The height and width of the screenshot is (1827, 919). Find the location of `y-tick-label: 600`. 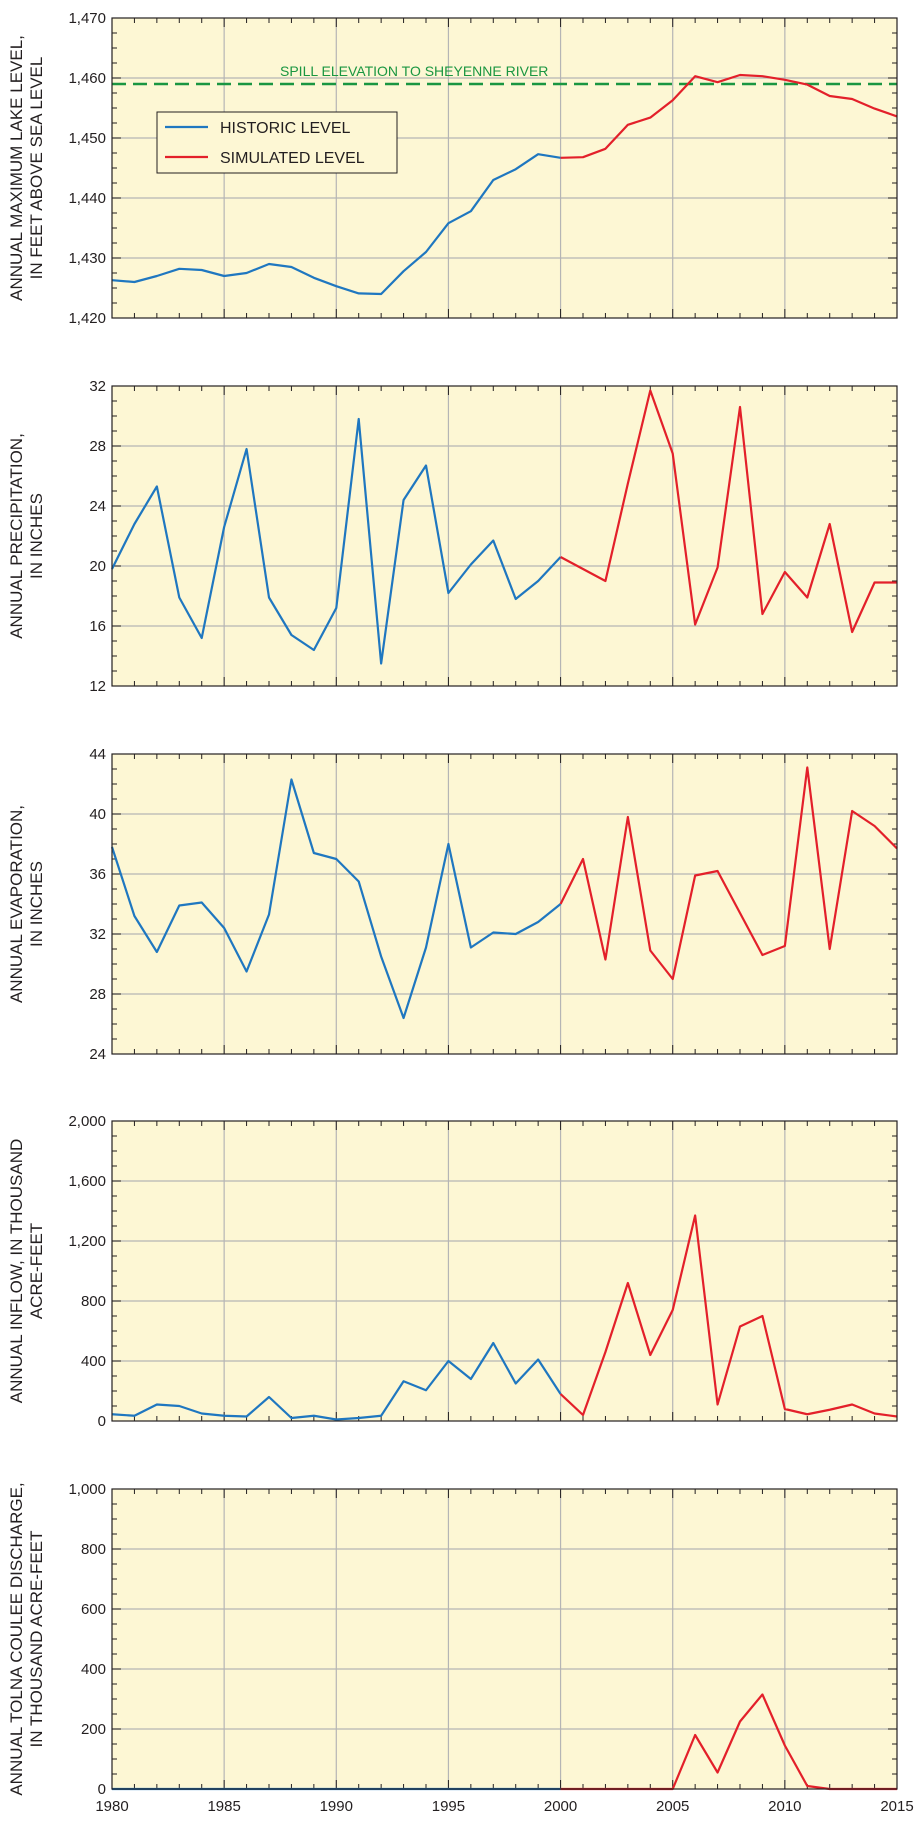

y-tick-label: 600 is located at coordinates (93, 1609).